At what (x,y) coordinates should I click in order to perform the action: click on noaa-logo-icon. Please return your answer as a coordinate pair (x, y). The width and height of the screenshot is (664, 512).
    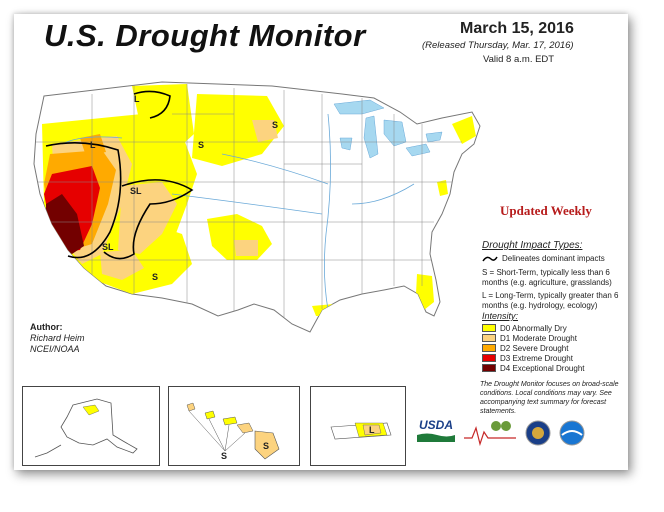
    Looking at the image, I should click on (572, 433).